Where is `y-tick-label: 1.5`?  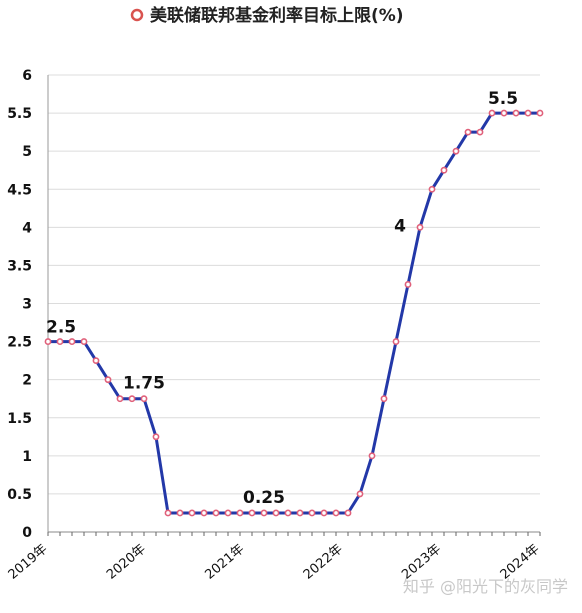
y-tick-label: 1.5 is located at coordinates (19, 419).